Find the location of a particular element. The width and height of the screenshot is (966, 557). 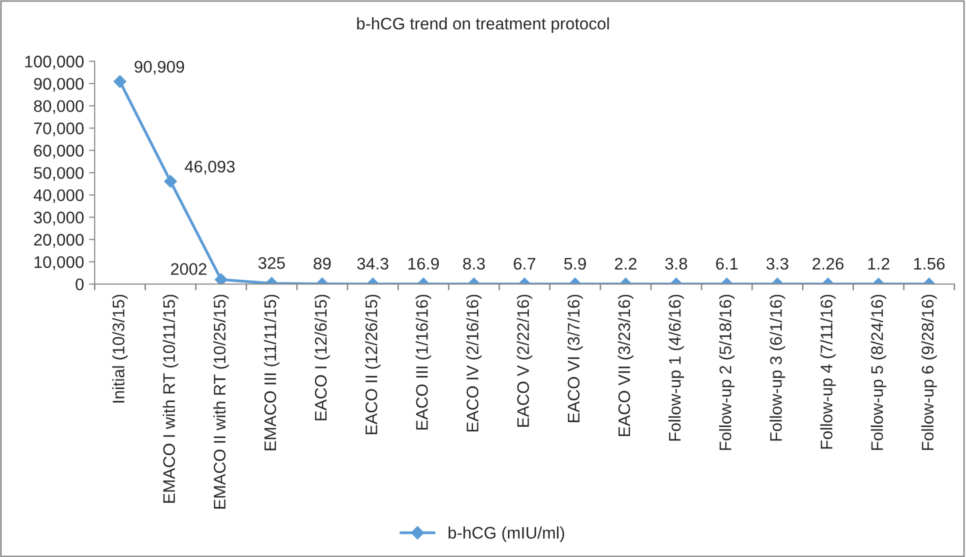

x-tick-label: Follow-up 2 (5/18/16) is located at coordinates (727, 372).